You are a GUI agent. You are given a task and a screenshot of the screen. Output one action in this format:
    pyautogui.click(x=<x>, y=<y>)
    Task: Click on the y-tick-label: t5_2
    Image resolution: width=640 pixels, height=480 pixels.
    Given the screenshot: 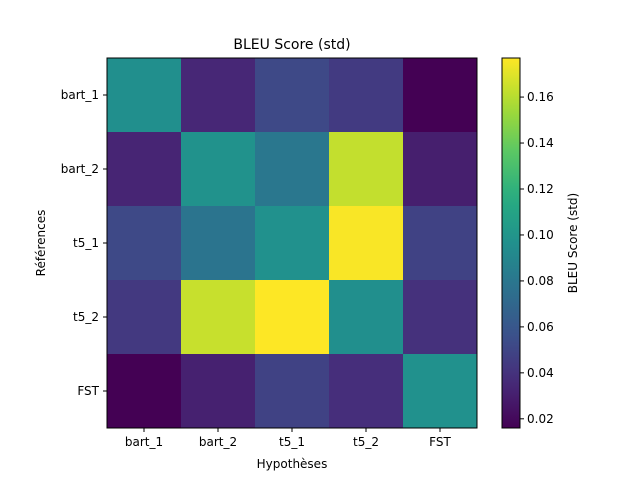 What is the action you would take?
    pyautogui.click(x=86, y=317)
    